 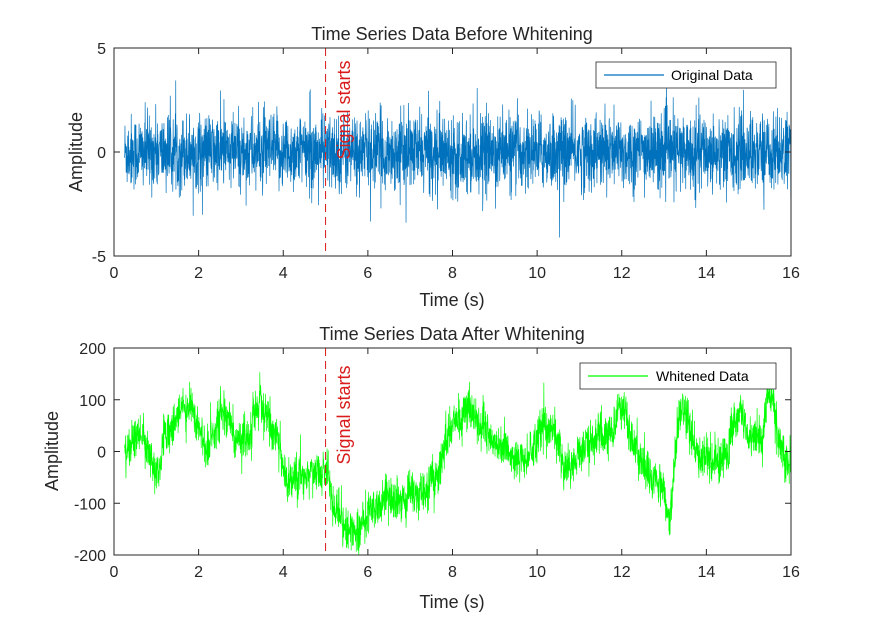 I want to click on y-tick-label: 200, so click(x=92, y=349).